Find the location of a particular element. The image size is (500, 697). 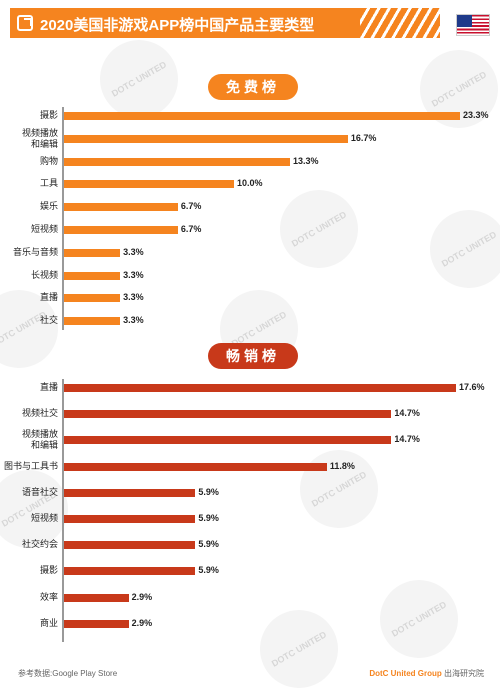

category-label: 娱乐 is located at coordinates (48, 206).